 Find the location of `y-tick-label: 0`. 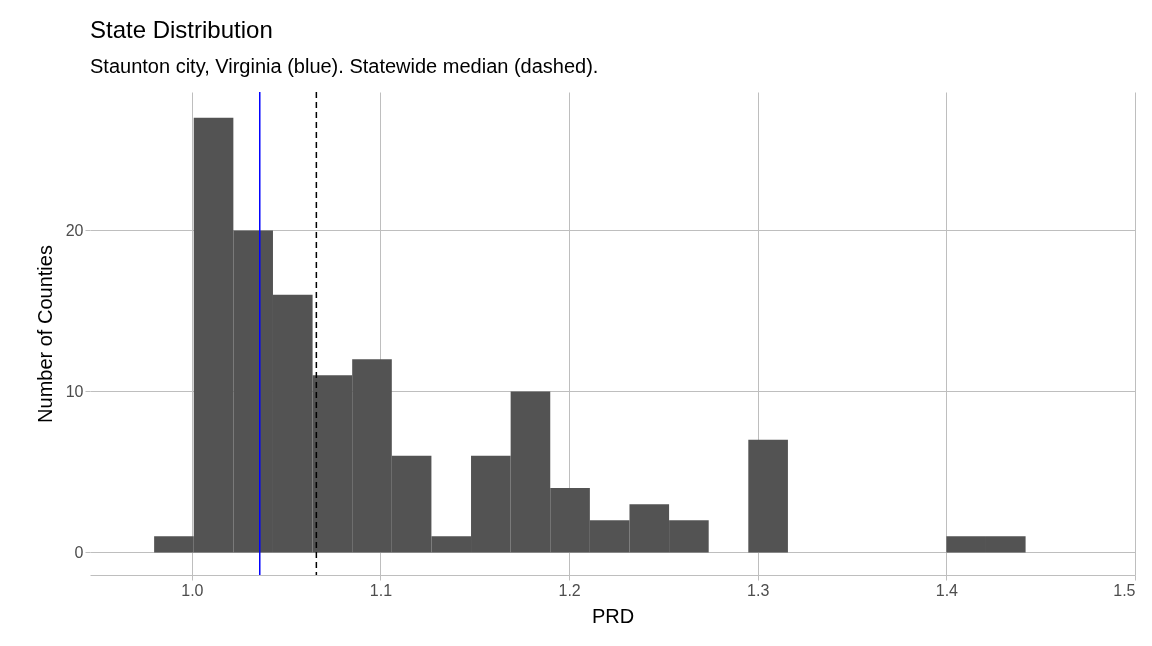

y-tick-label: 0 is located at coordinates (79, 552).